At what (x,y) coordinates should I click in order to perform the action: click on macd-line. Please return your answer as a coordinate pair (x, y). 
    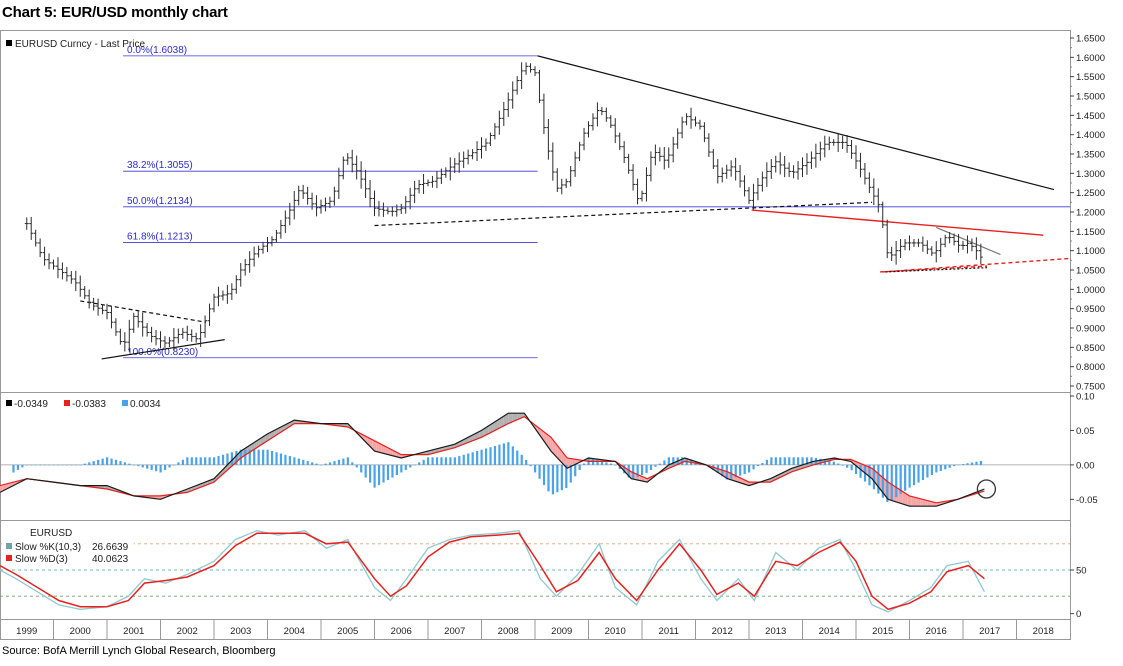
    Looking at the image, I should click on (492, 459).